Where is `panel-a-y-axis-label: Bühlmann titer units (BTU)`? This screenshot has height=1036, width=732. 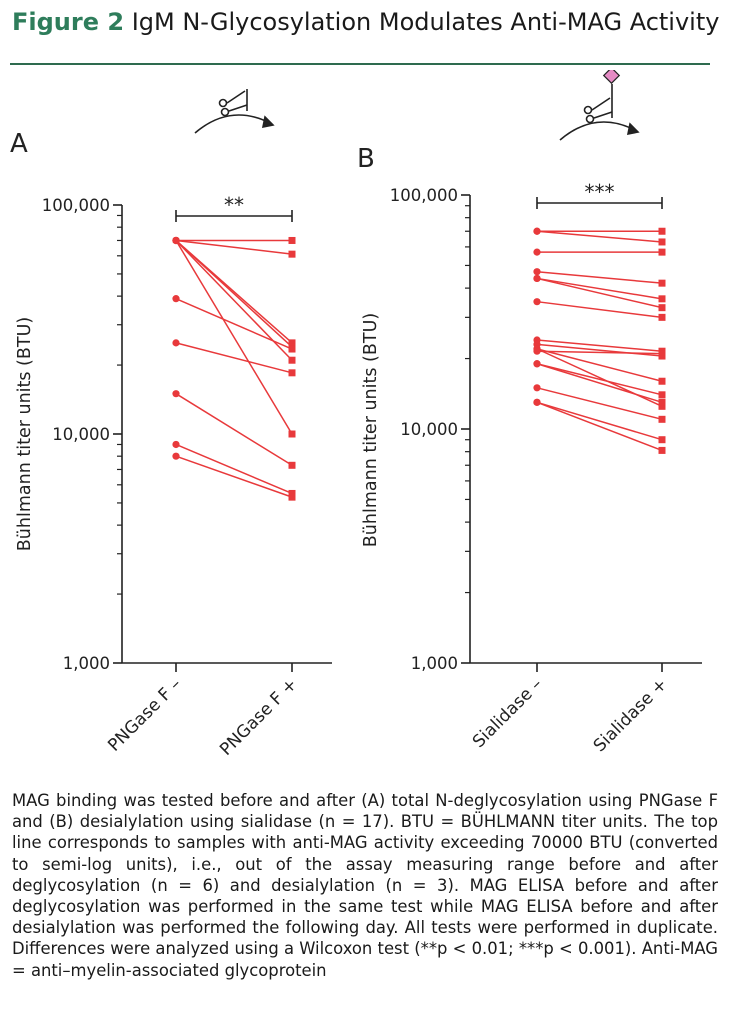
panel-a-y-axis-label: Bühlmann titer units (BTU) is located at coordinates (25, 434).